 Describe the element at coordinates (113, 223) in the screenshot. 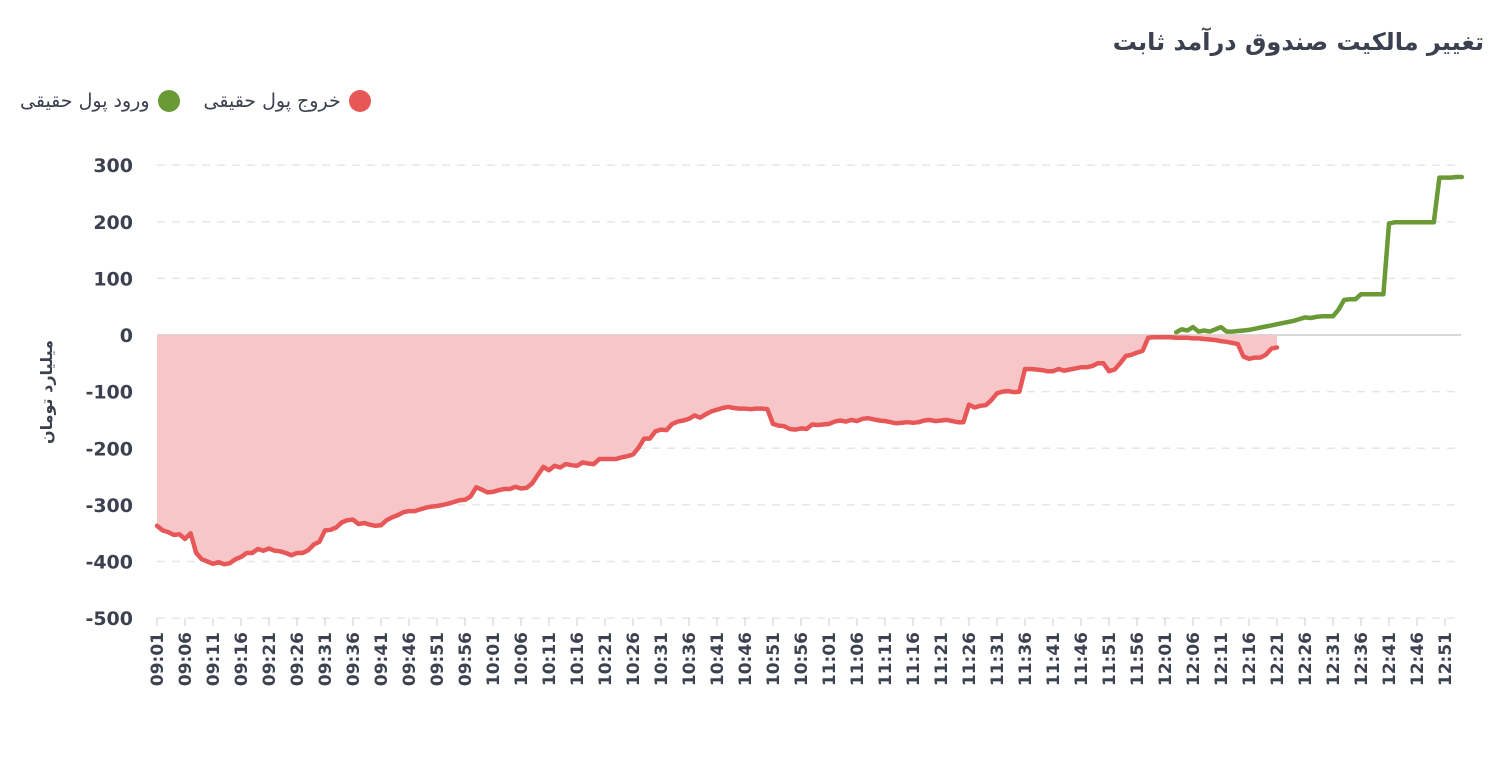

I see `y-tick-label: 200` at that location.